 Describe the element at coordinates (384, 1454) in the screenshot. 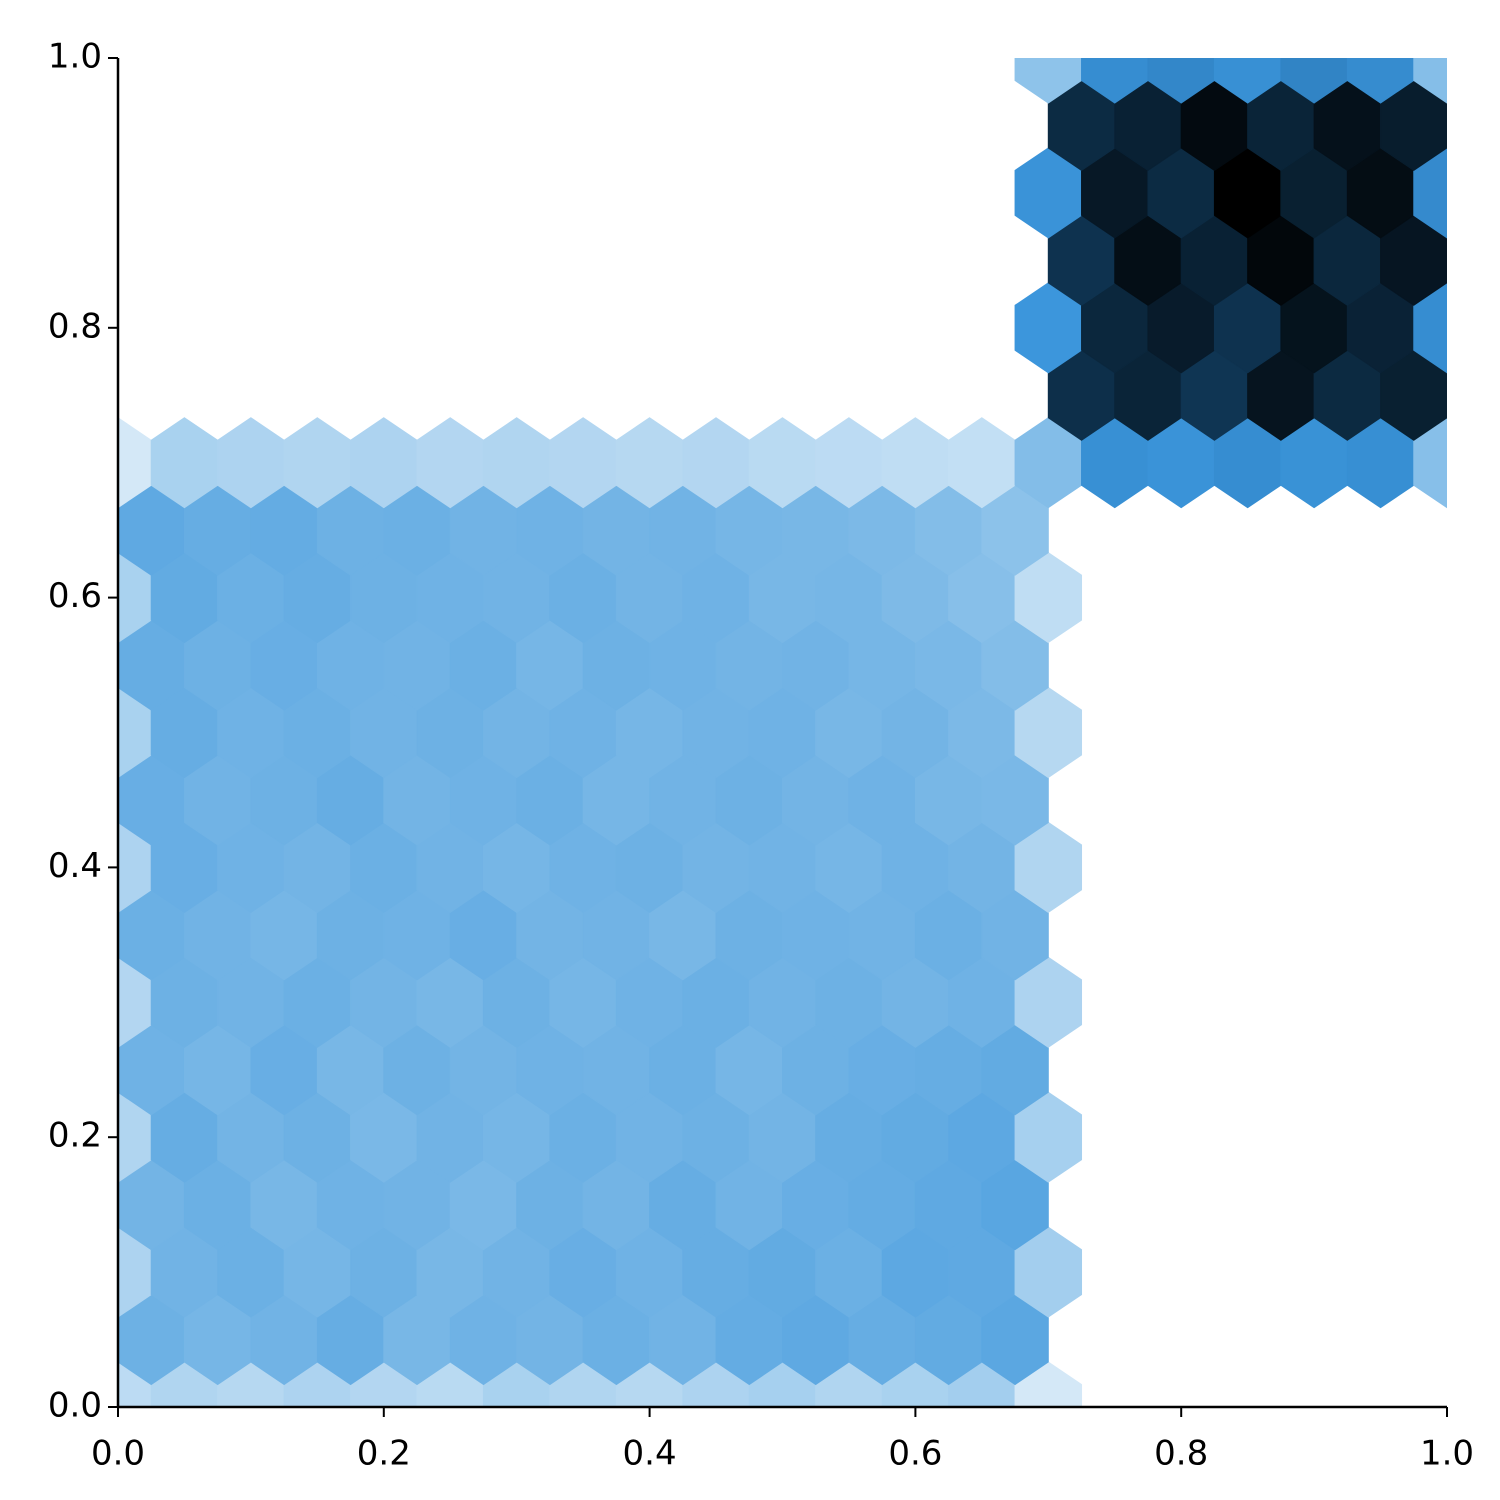

I see `x-tick-label: 0.2` at that location.